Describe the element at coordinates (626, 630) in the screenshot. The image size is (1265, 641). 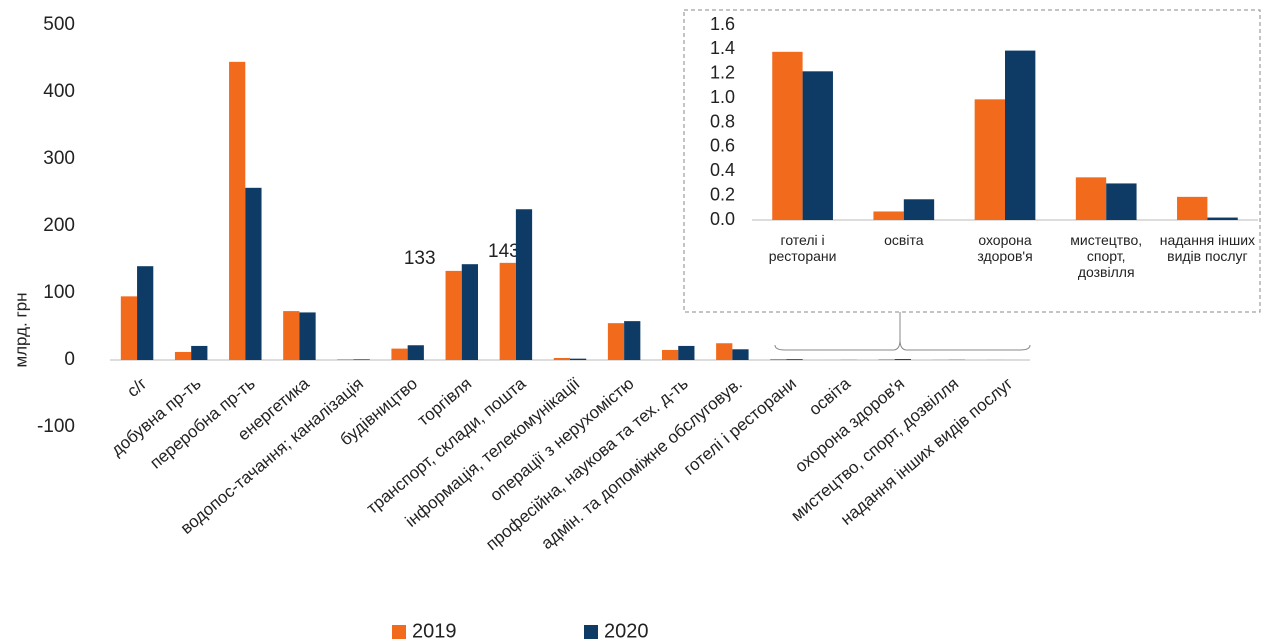
I see `legend-label: 2020` at that location.